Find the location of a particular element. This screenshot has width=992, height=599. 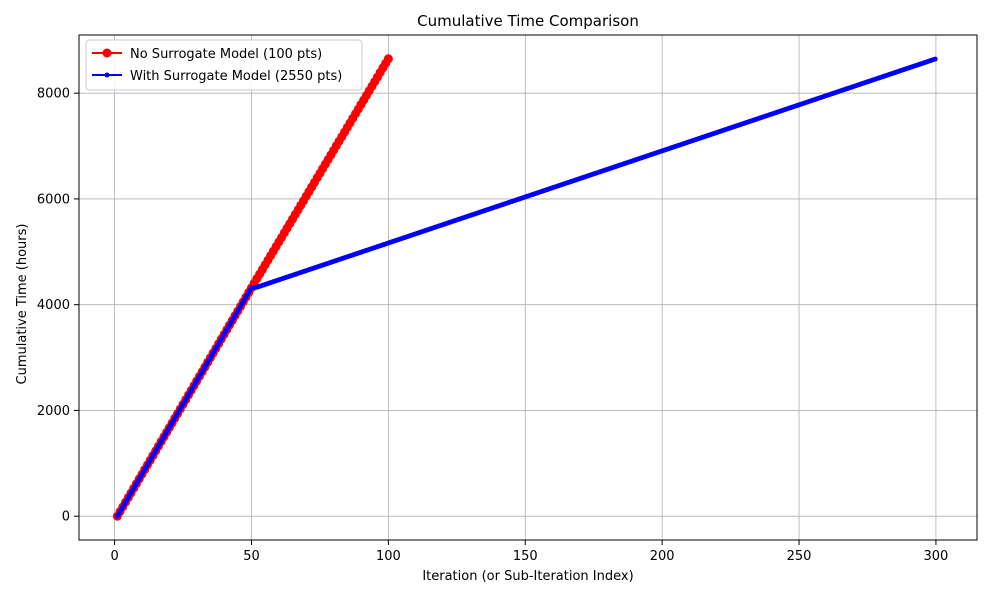

y-tick-label-4000: 4000 is located at coordinates (53, 305).